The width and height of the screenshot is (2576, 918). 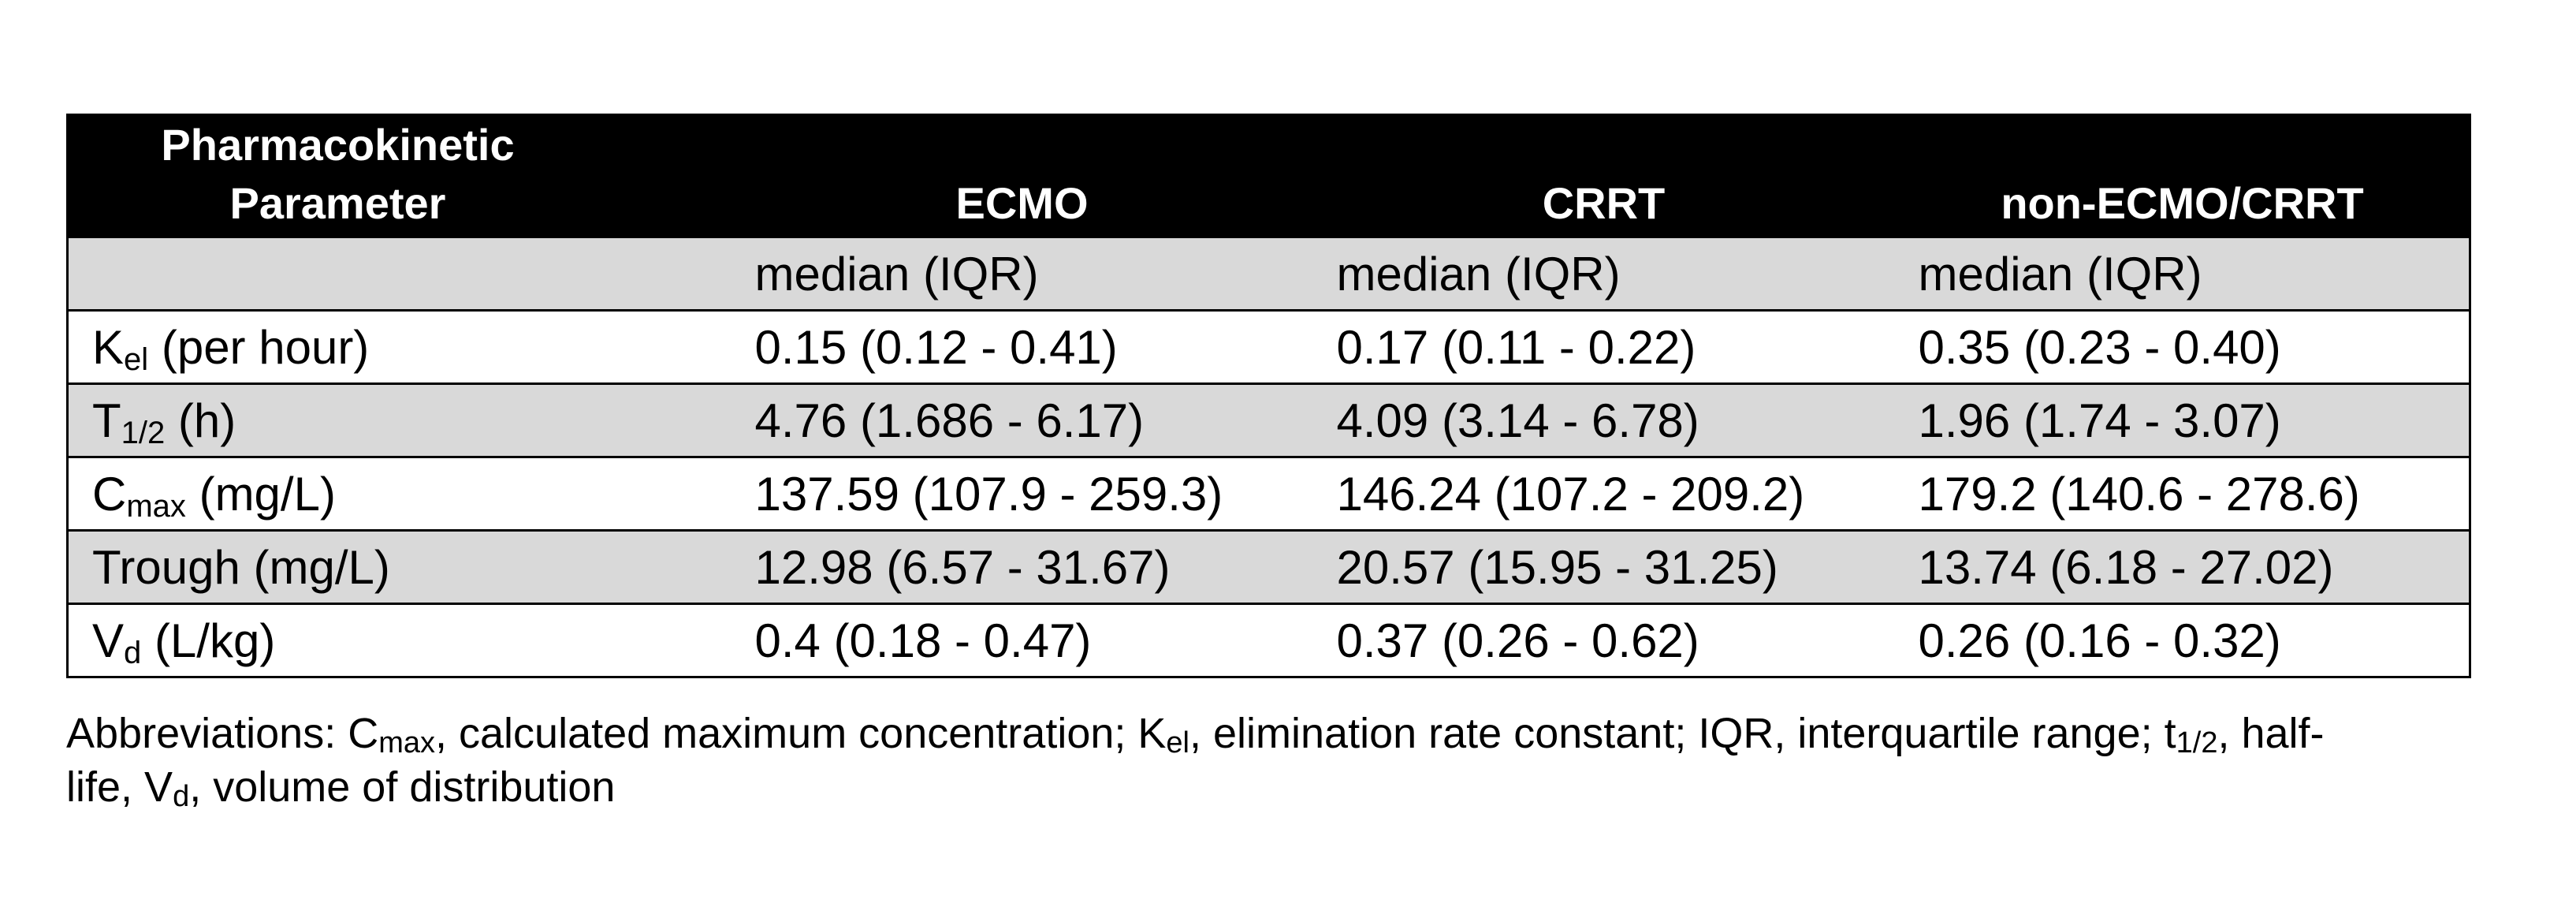 What do you see at coordinates (398, 640) in the screenshot?
I see `row-parameter: Vd (L/kg)` at bounding box center [398, 640].